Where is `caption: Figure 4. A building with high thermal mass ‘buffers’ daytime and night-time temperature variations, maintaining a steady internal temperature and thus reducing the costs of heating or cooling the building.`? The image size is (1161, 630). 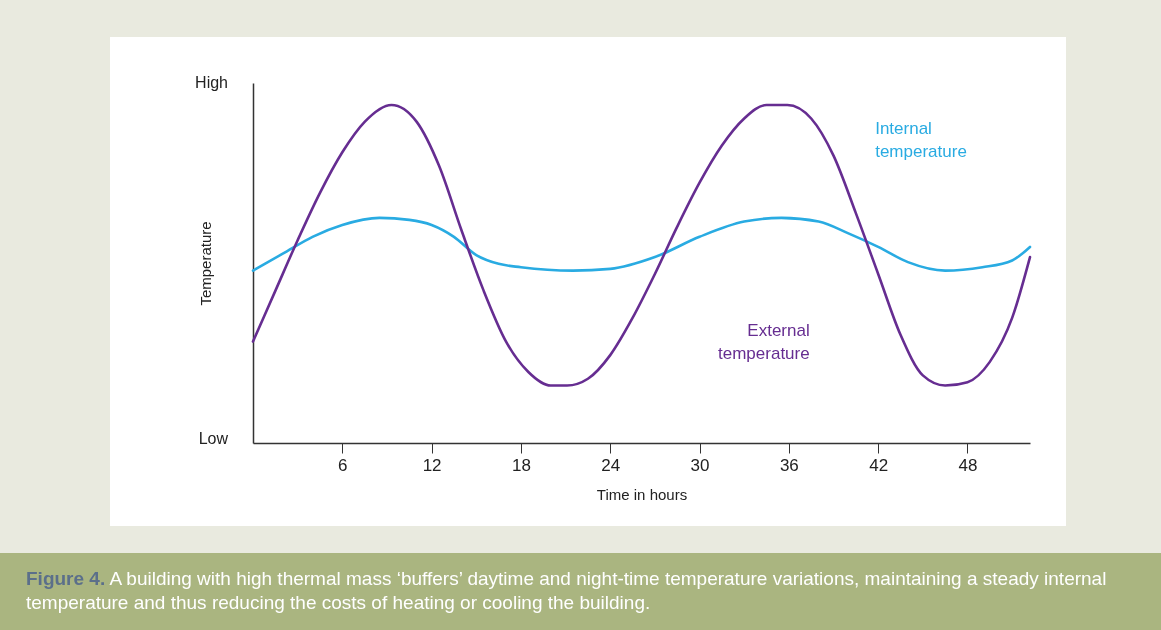
caption: Figure 4. A building with high thermal mass ‘buffers’ daytime and night-time temperature variations, maintaining a steady internal temperature and thus reducing the costs of heating or cooling the building. is located at coordinates (580, 591).